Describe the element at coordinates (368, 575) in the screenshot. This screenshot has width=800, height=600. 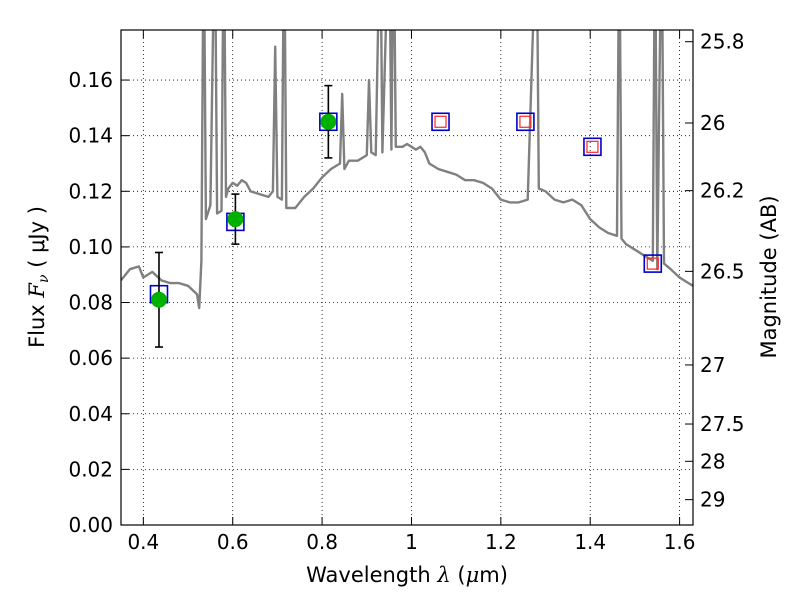
I see `x-axis-title-text: Wavelength` at that location.